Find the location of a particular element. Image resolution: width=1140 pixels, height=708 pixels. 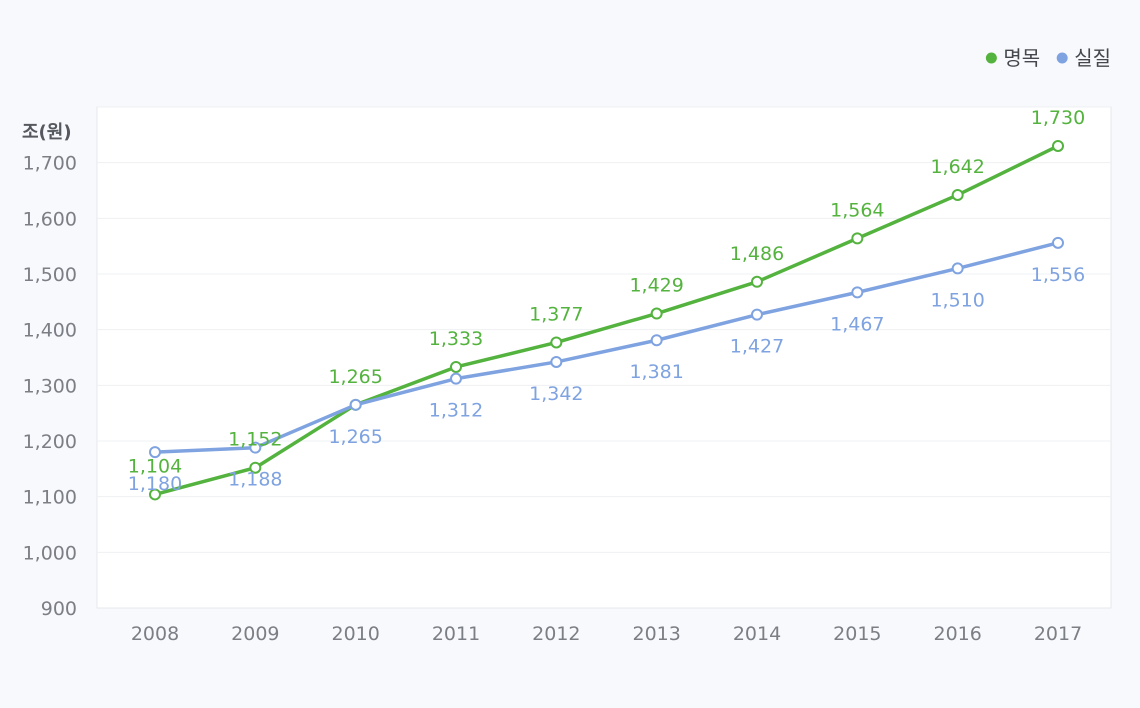

data-label: 1,427 is located at coordinates (757, 347).